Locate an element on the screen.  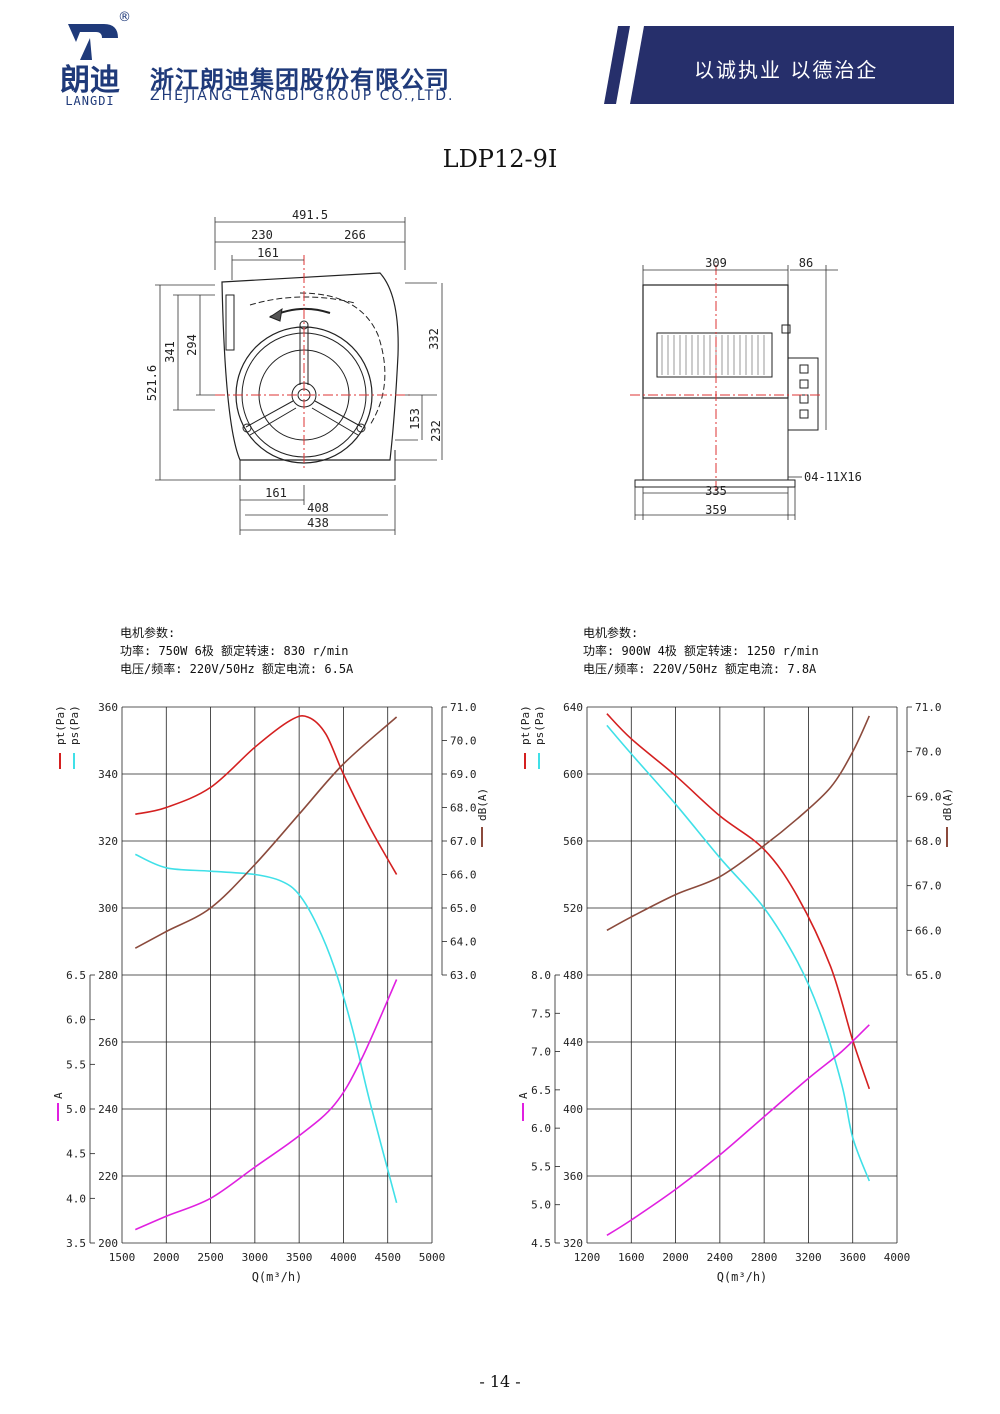
x-tick-label: 3500 is located at coordinates (299, 1257).